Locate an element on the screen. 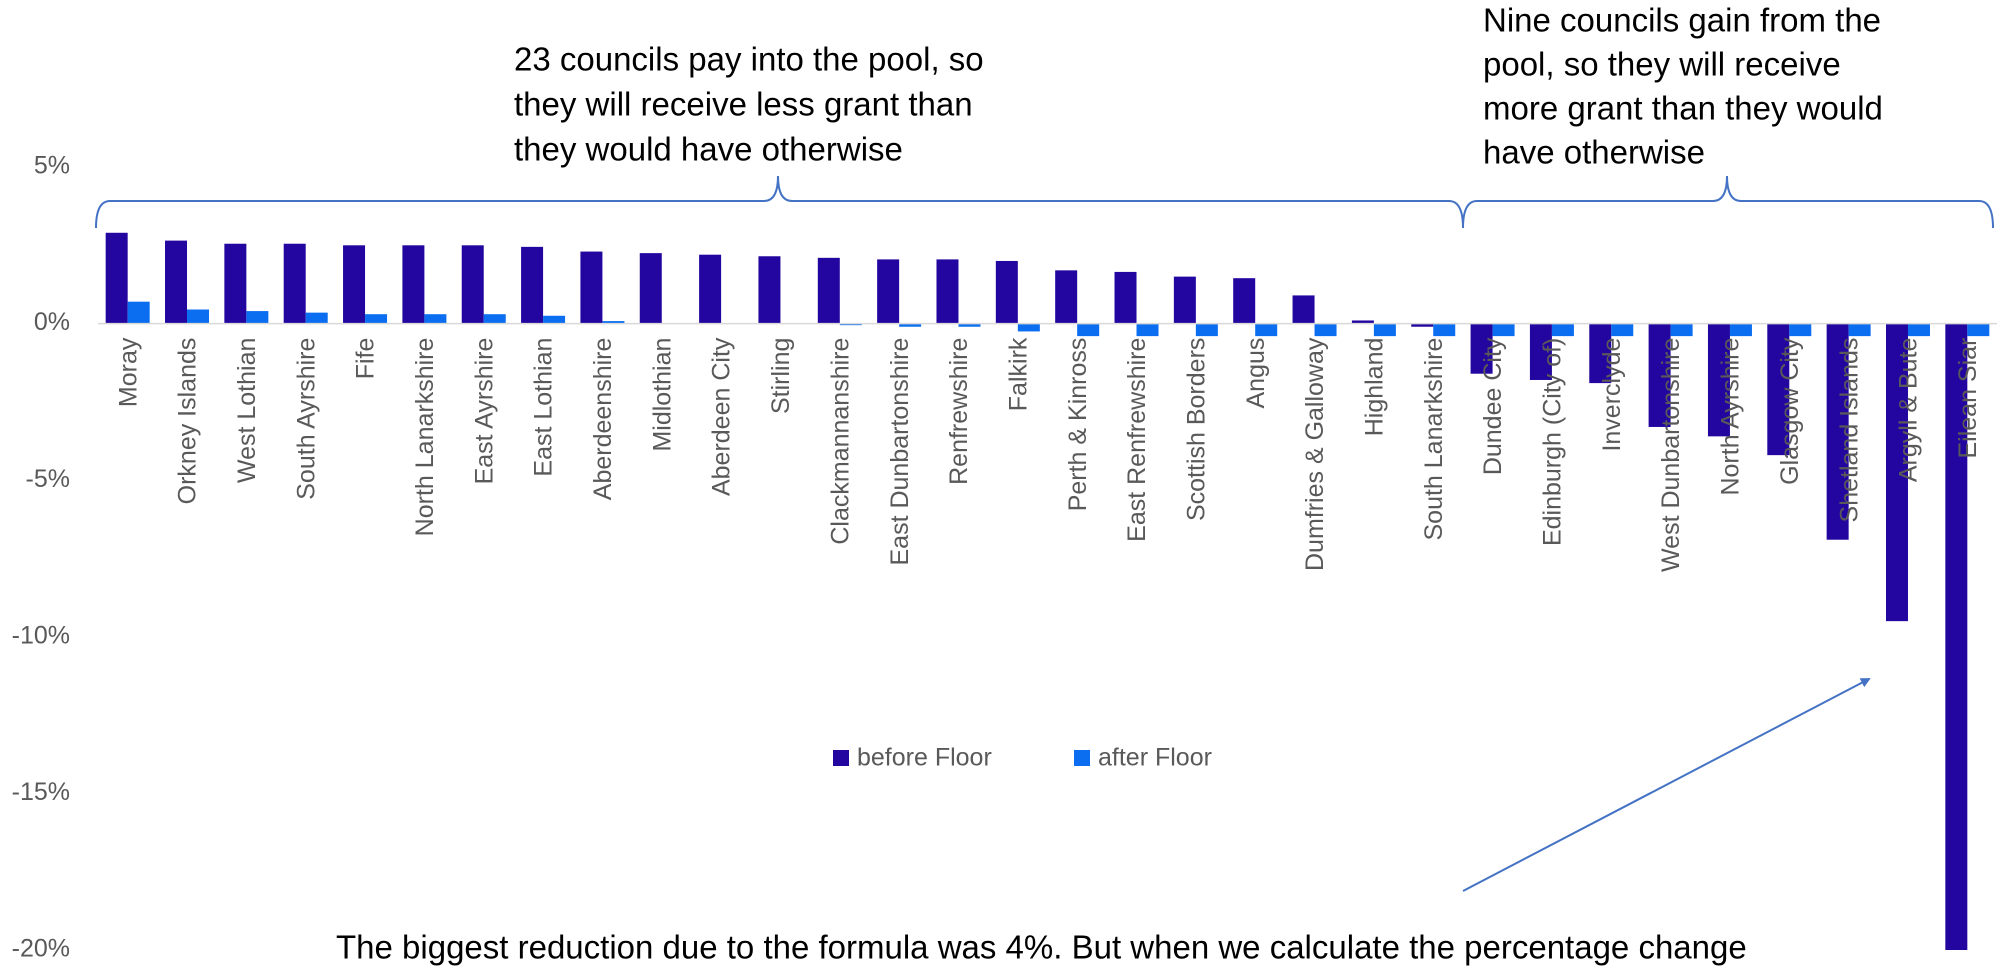 The image size is (2003, 973). x-tick-label: Orkney Islands is located at coordinates (188, 421).